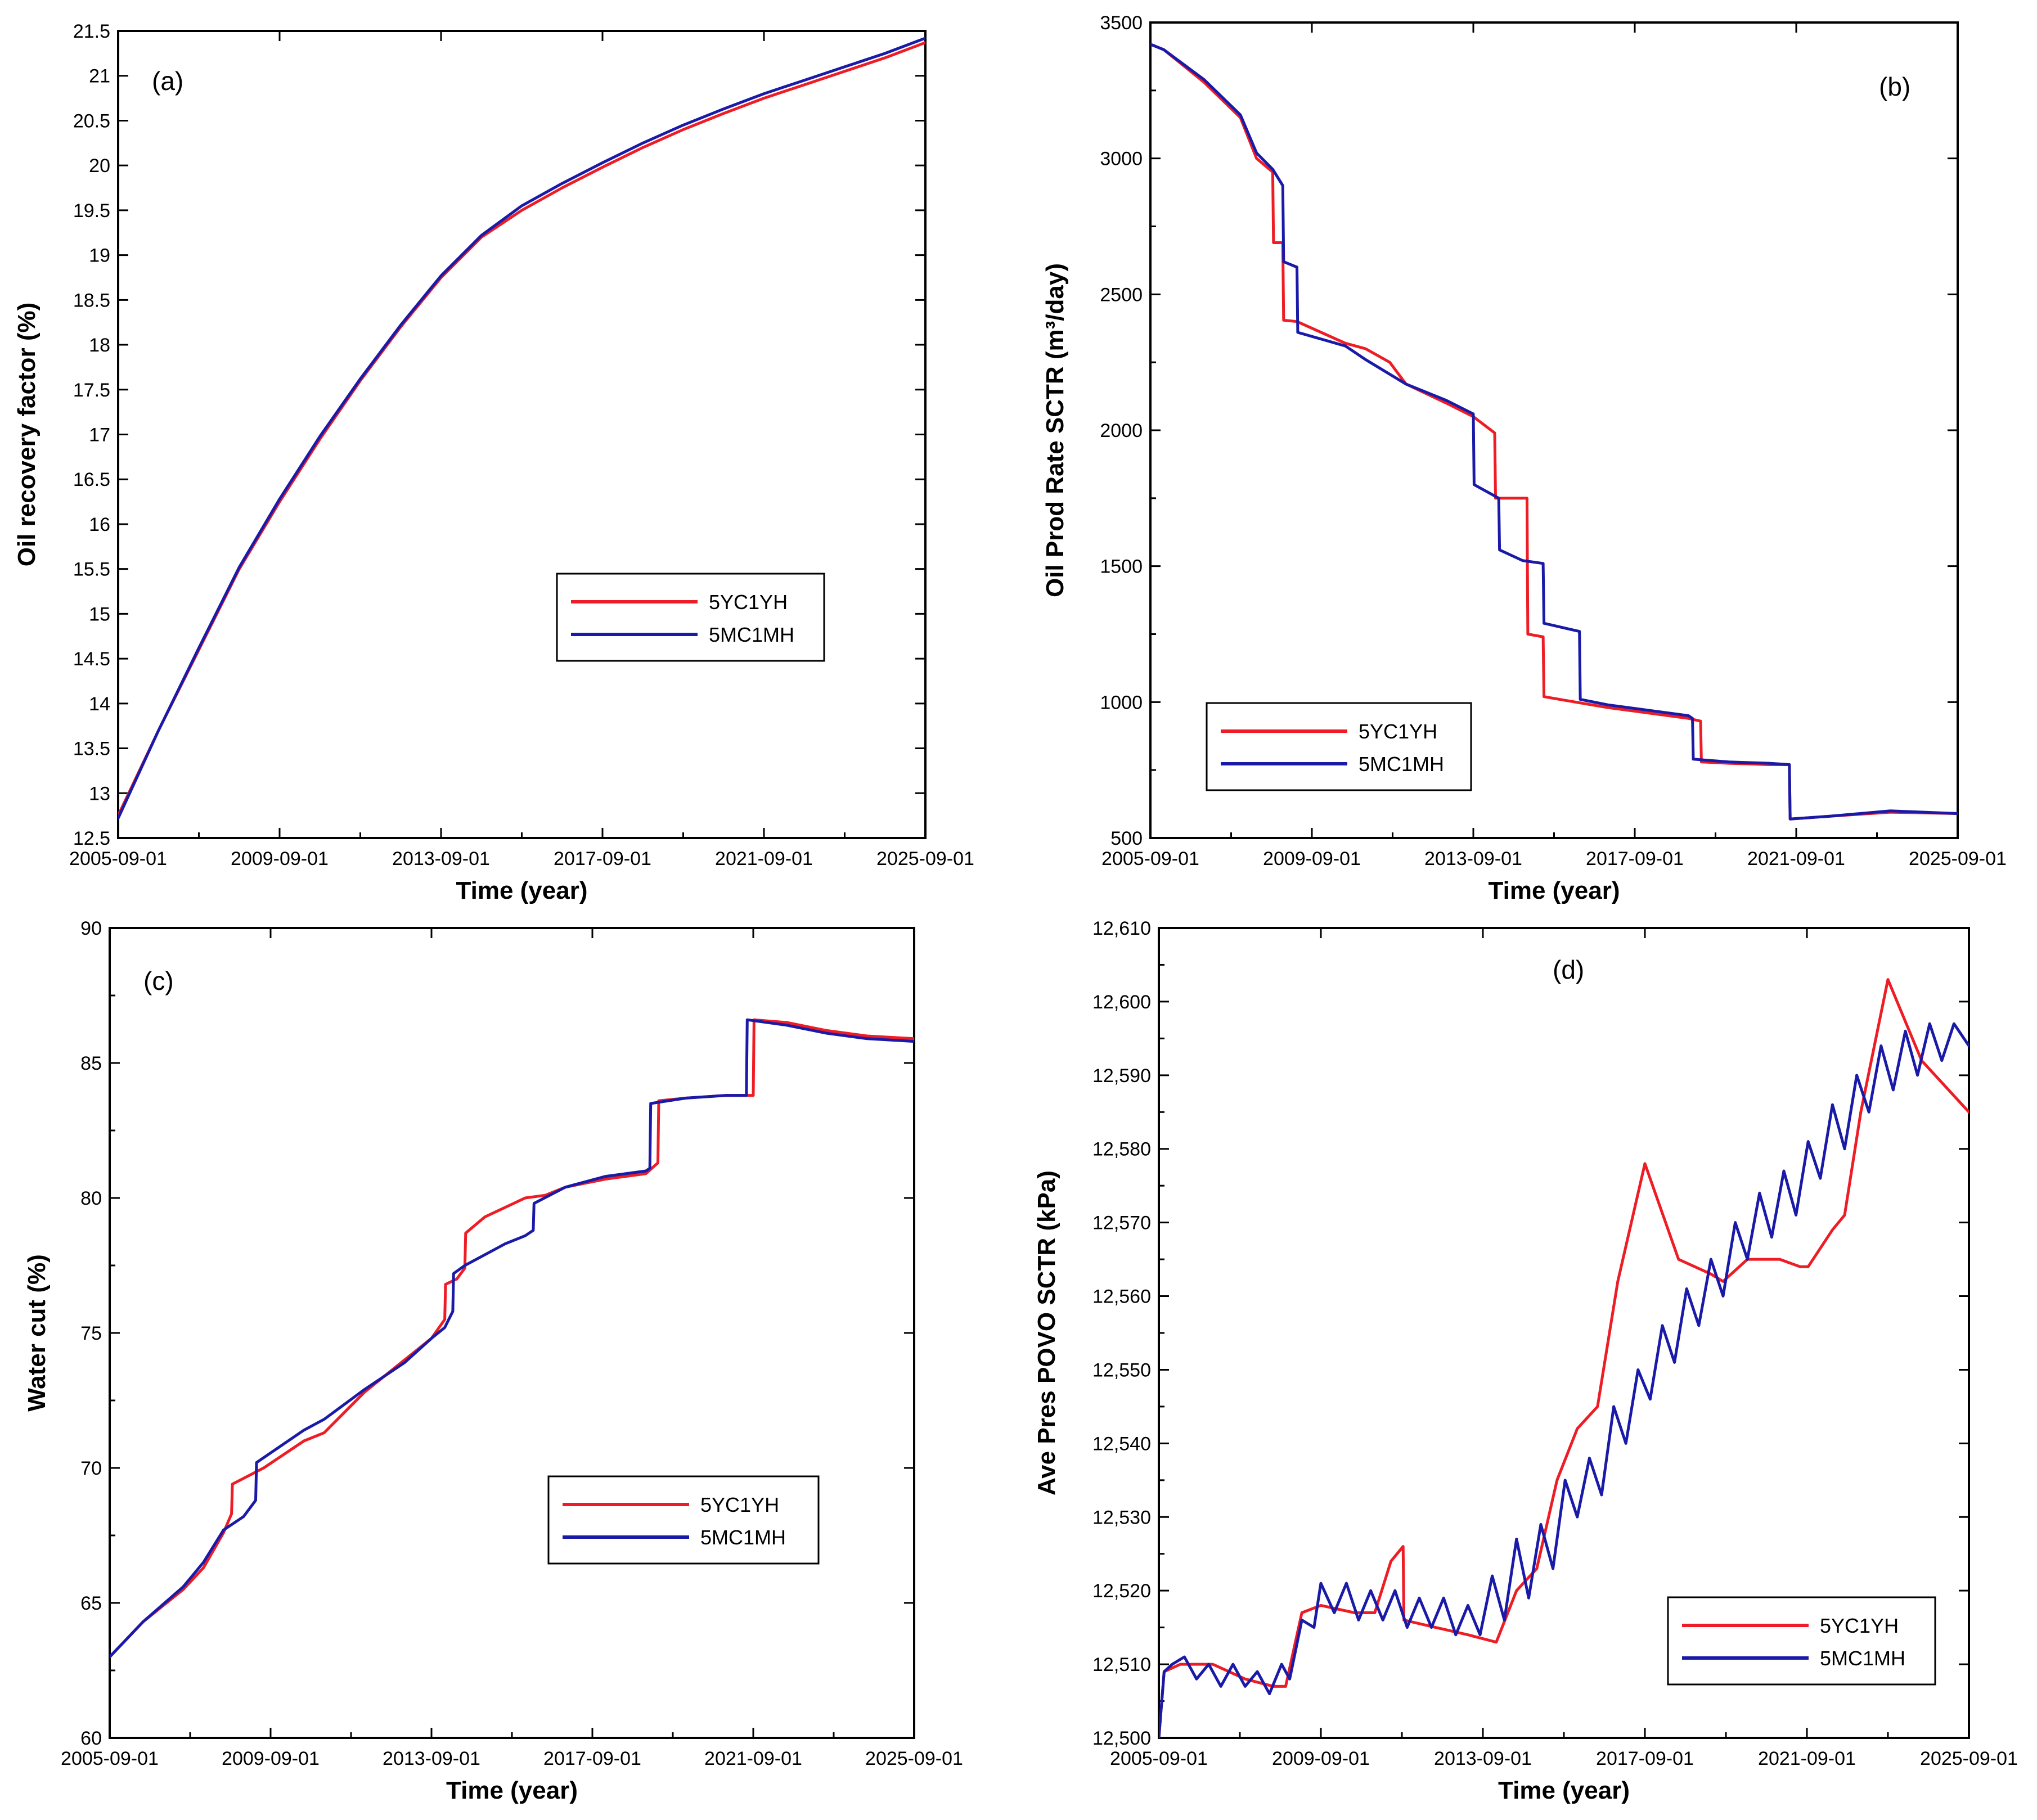 This screenshot has width=2037, height=1820. I want to click on y-tick-label: 12,520, so click(1121, 1591).